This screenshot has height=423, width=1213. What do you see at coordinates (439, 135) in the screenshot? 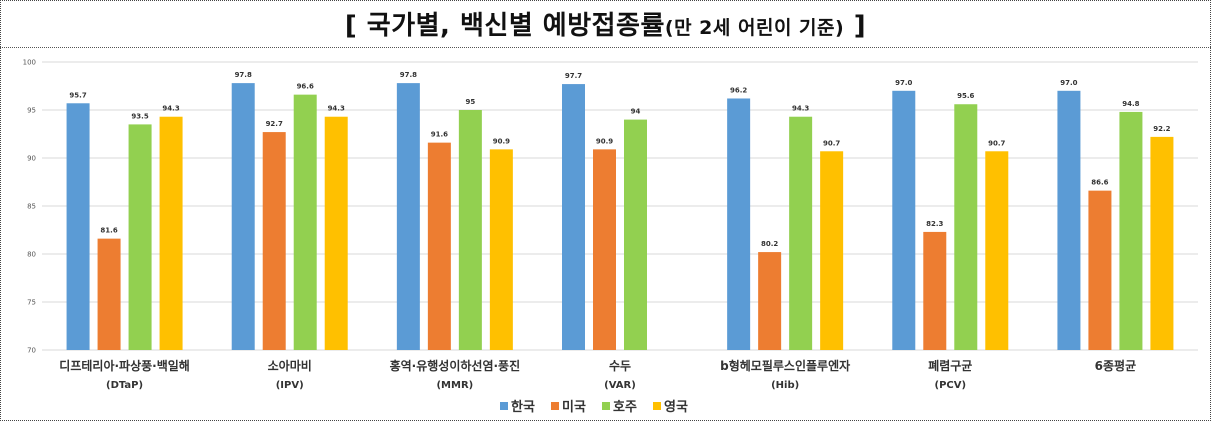
I see `data-label: 91.6` at bounding box center [439, 135].